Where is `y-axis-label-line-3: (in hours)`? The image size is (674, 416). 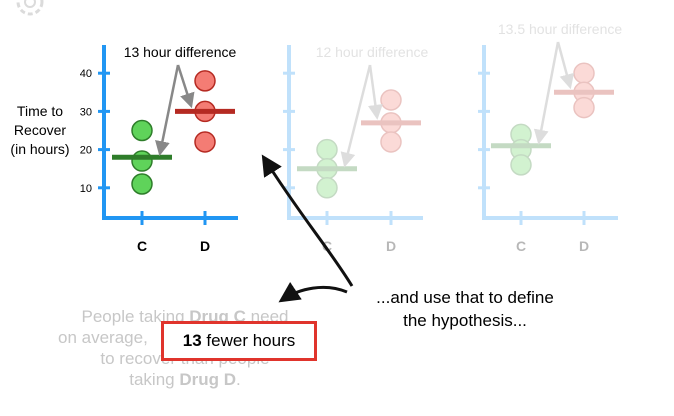 y-axis-label-line-3: (in hours) is located at coordinates (40, 149).